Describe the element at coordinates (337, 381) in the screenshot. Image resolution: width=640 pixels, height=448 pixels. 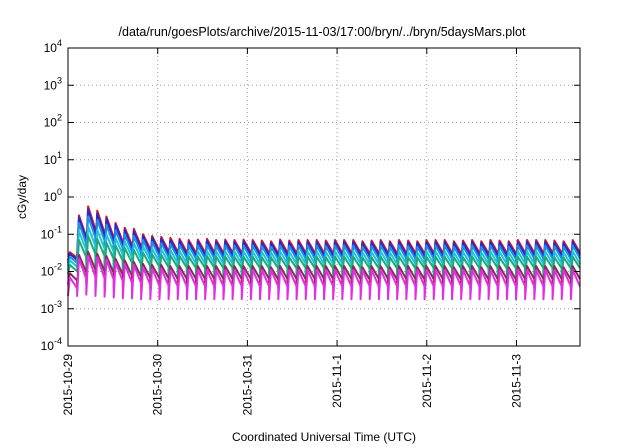
I see `x-tick-label: 2015-11-1` at that location.